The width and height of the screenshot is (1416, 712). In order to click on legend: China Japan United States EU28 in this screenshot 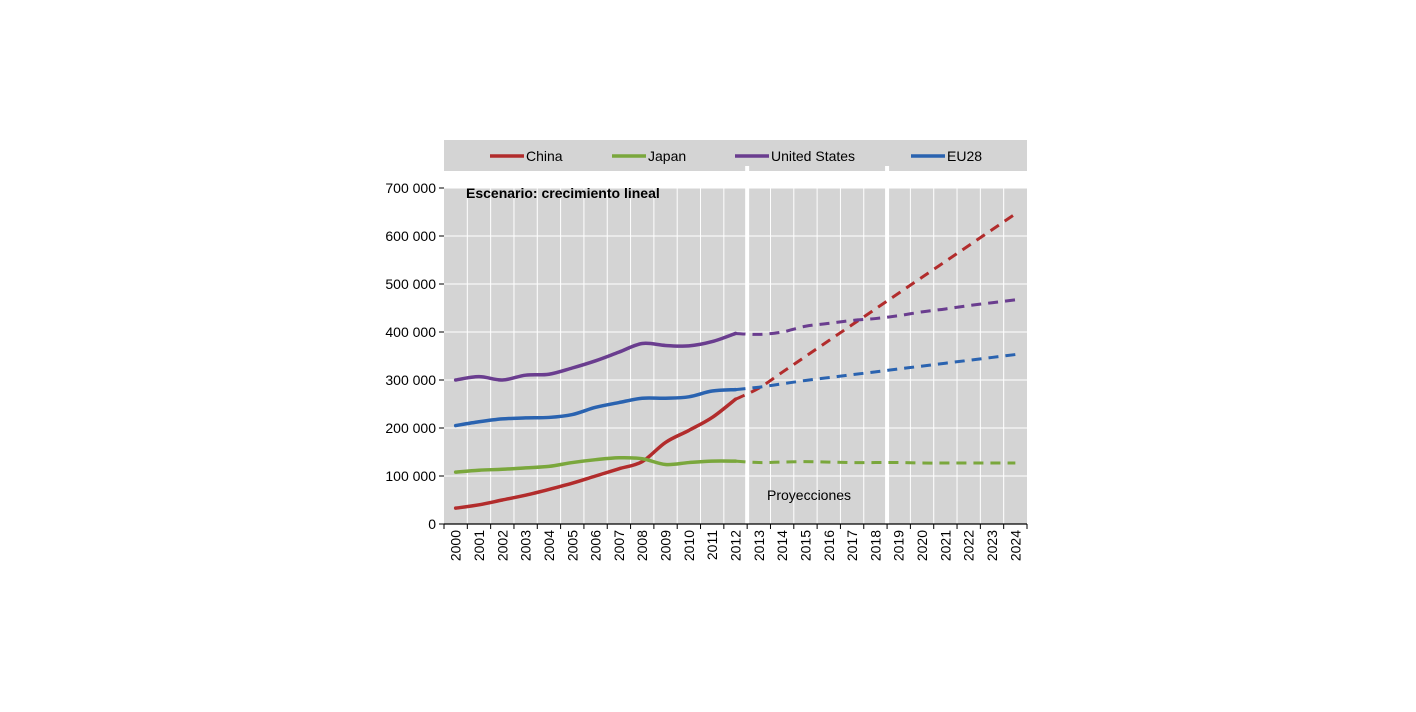, I will do `click(735, 155)`.